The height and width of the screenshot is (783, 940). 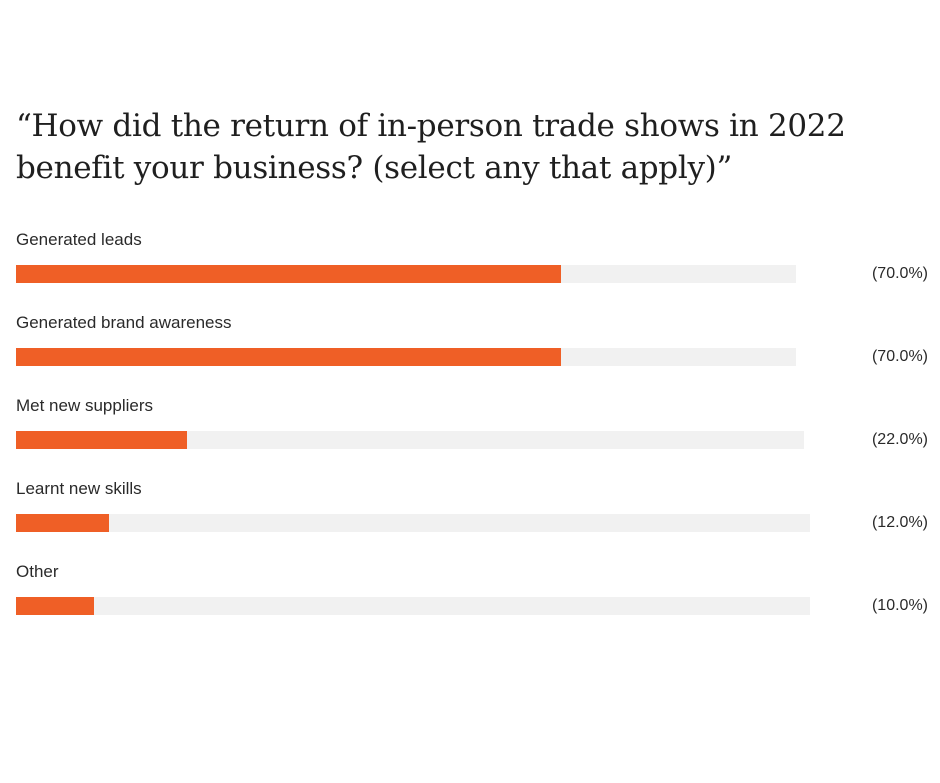 I want to click on bar-value-label: (10.0%), so click(x=899, y=605).